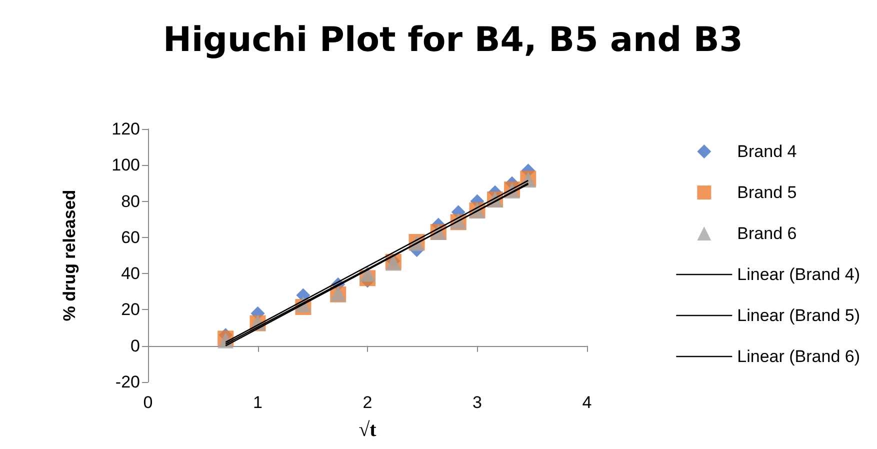  Describe the element at coordinates (127, 382) in the screenshot. I see `y-tick-label: -20` at that location.